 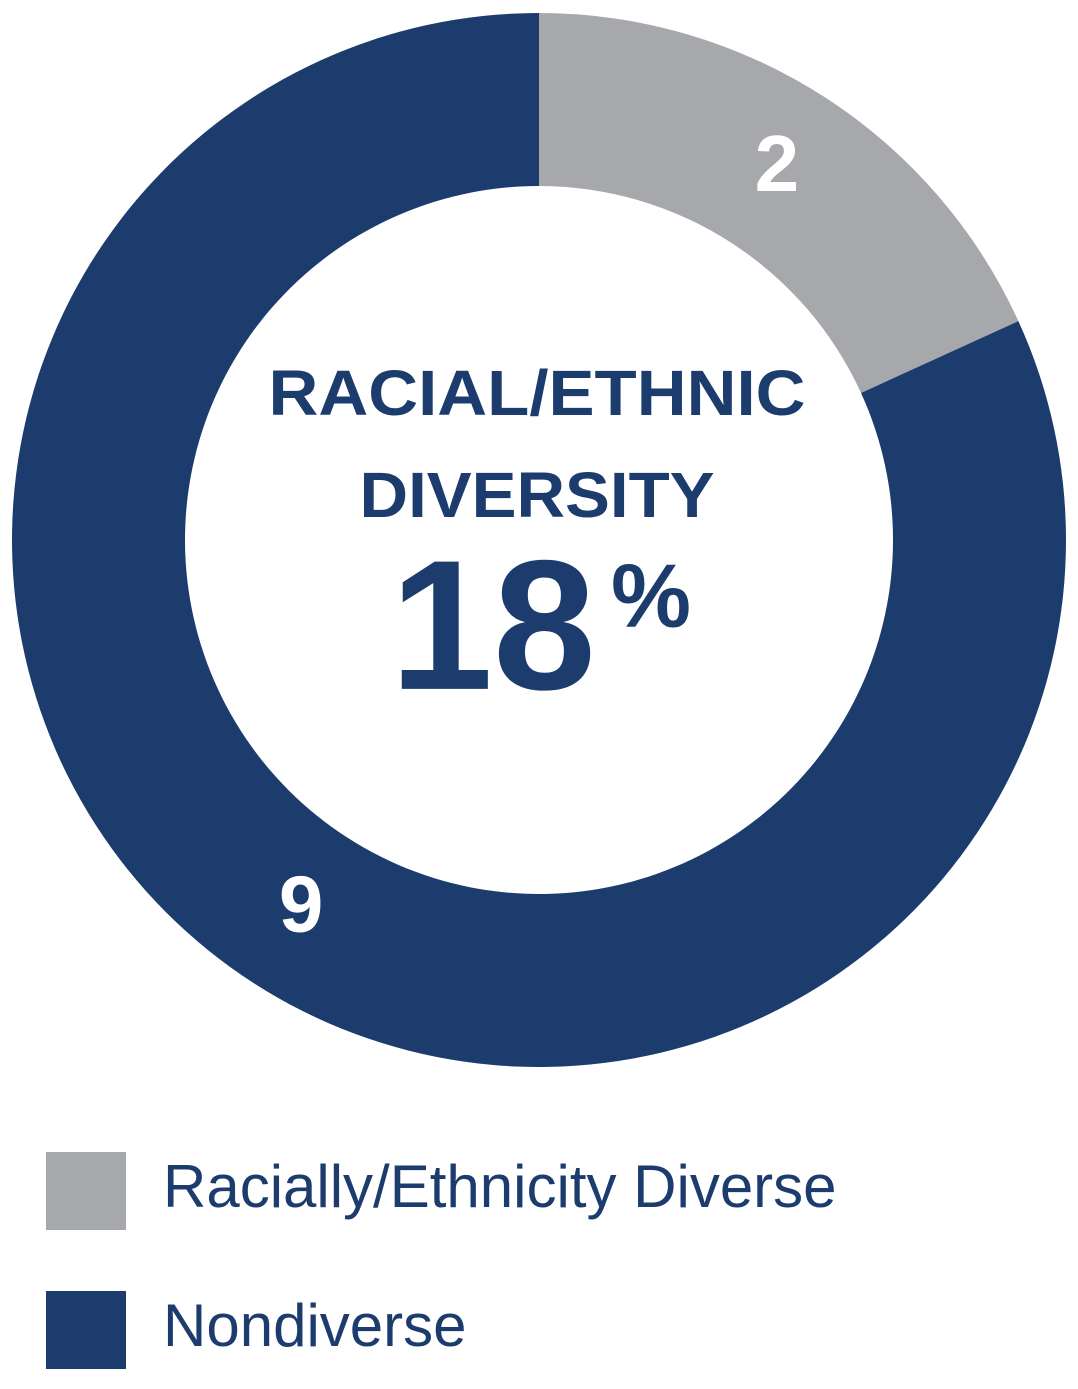 I want to click on legend-label: Nondiverse, so click(x=315, y=1325).